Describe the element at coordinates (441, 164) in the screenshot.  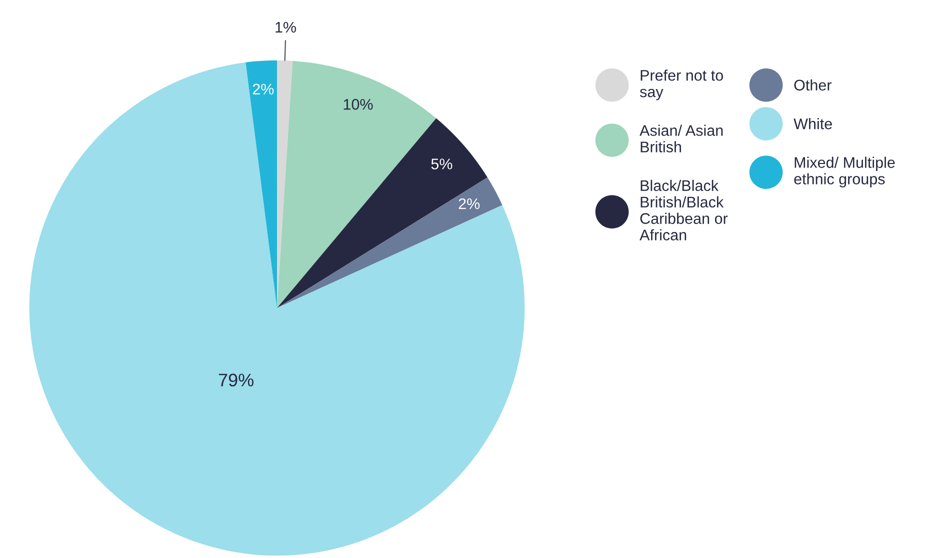
I see `data-label: 5%` at that location.